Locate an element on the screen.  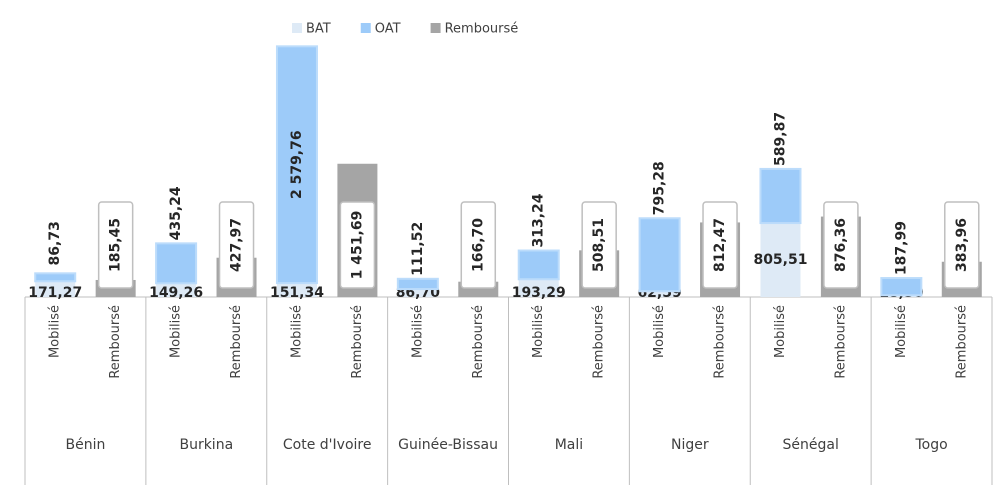
data-label: 508,51 is located at coordinates (599, 245).